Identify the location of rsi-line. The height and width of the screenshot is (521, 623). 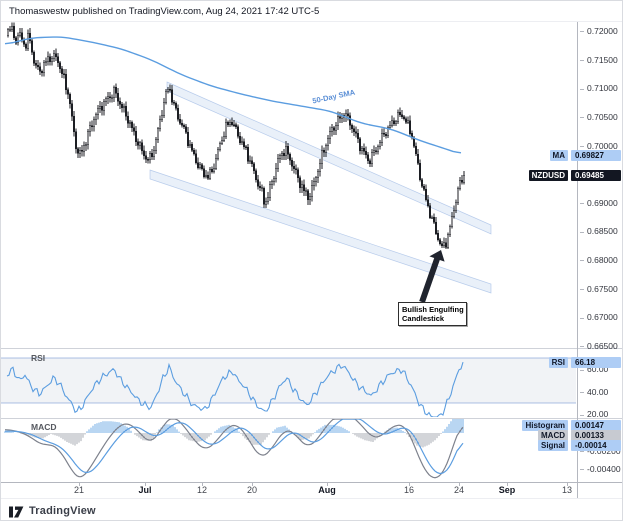
(235, 389).